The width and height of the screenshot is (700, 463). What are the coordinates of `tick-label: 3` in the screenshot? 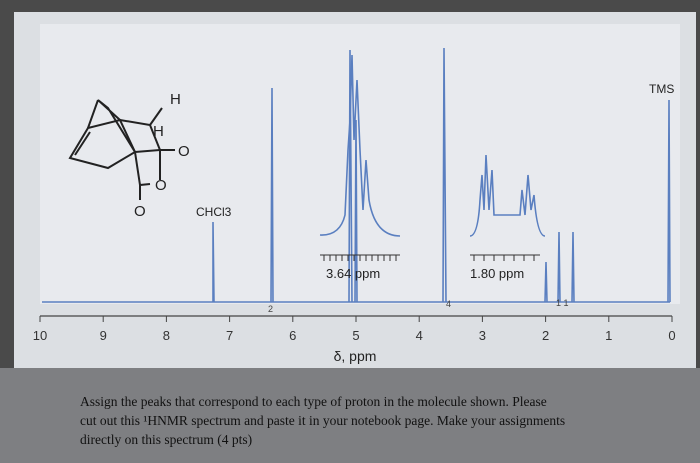 It's located at (482, 335).